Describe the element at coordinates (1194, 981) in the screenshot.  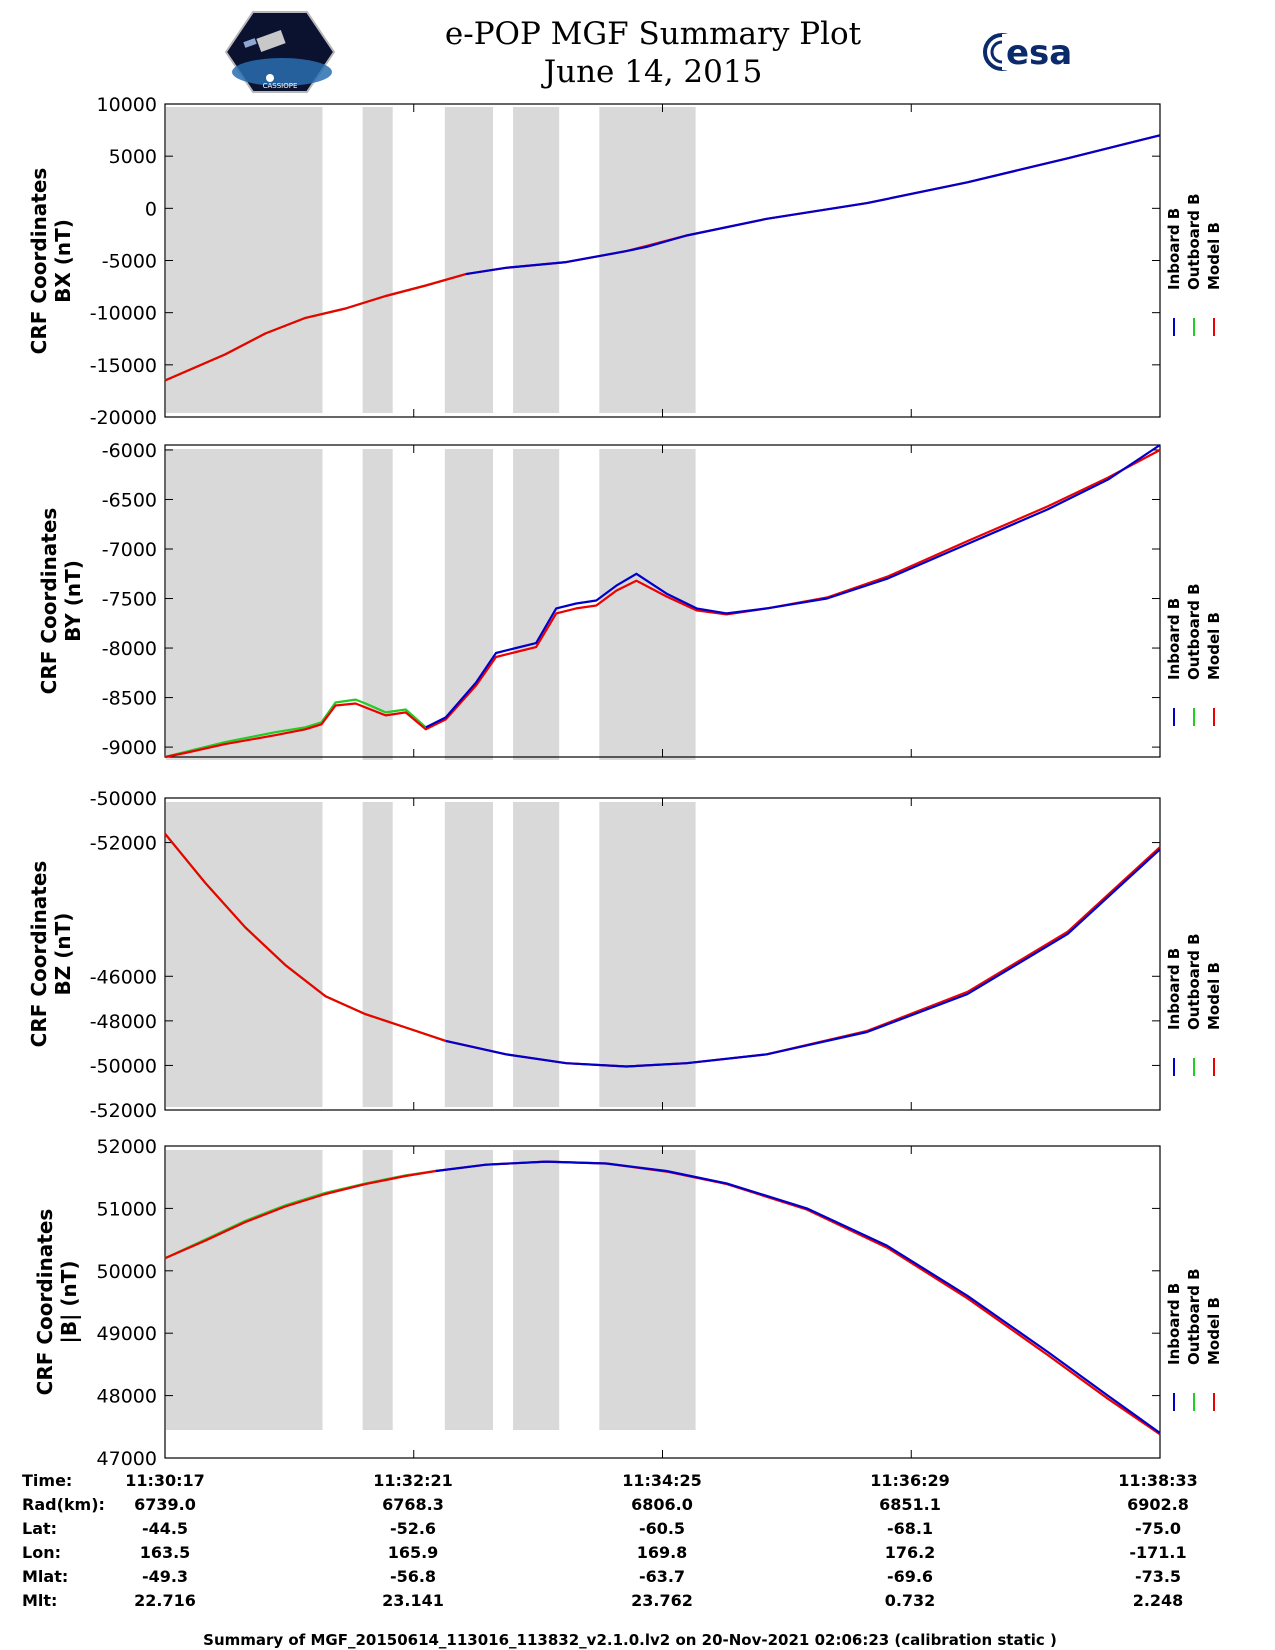
I see `bz-legend-label-outboard: Outboard B` at that location.